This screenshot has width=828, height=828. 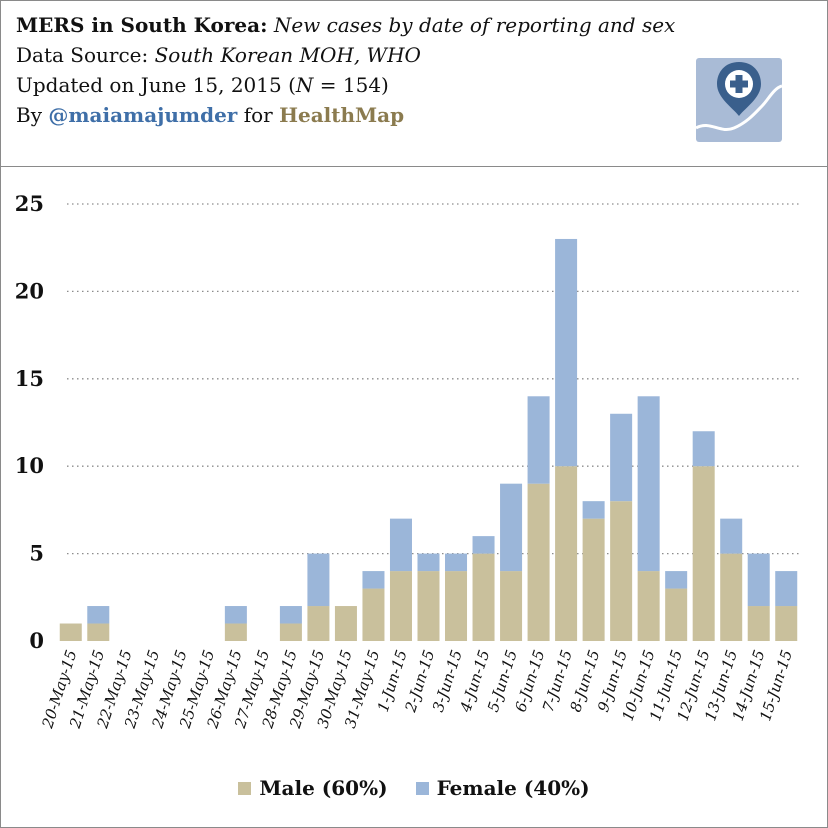 I want to click on legend-swatch-female, so click(x=422, y=788).